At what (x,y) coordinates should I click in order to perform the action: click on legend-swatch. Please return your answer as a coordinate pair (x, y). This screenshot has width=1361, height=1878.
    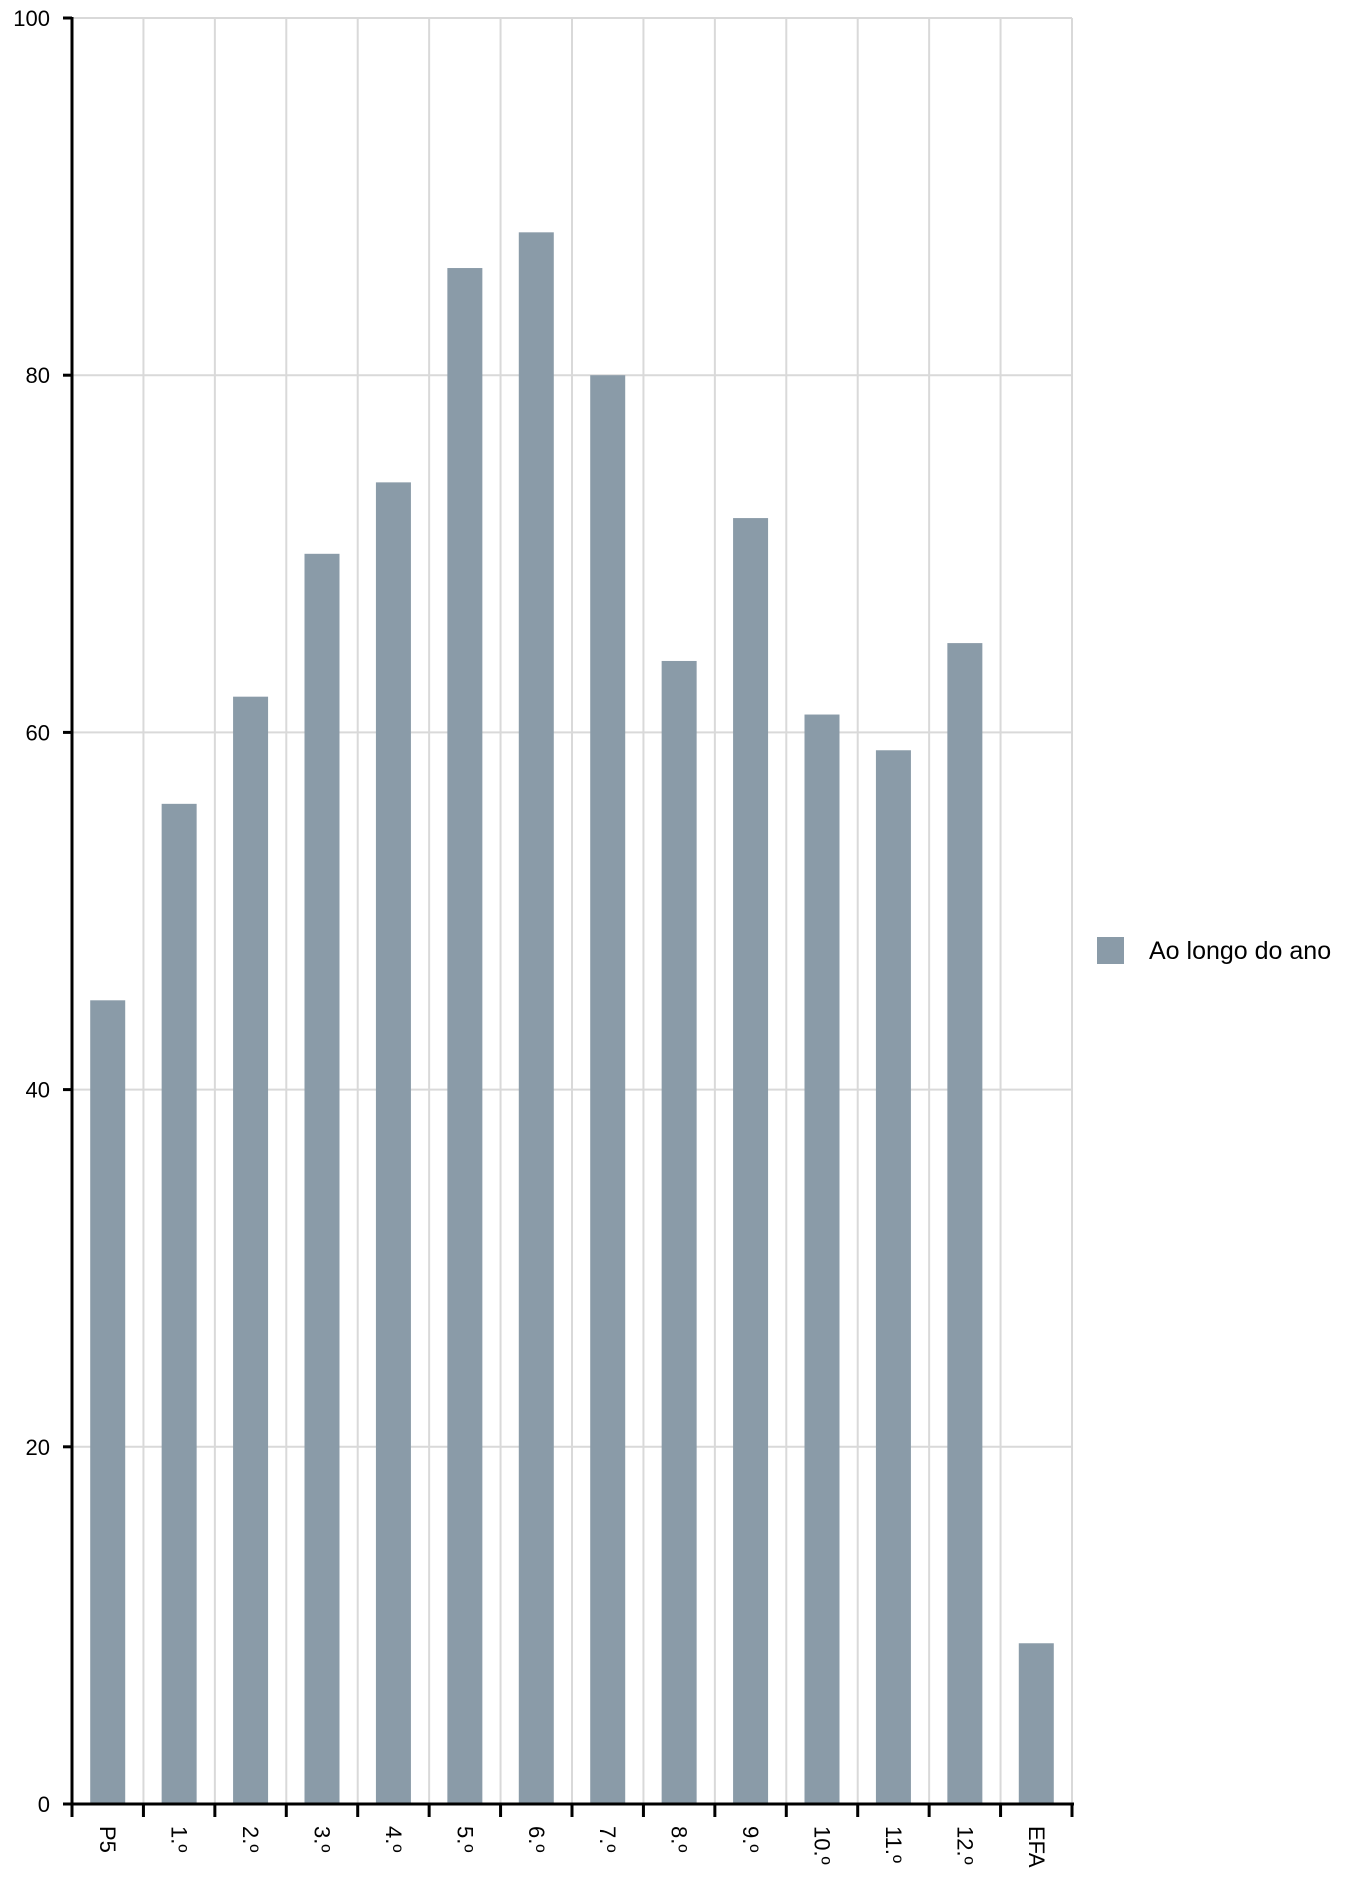
    Looking at the image, I should click on (1110, 950).